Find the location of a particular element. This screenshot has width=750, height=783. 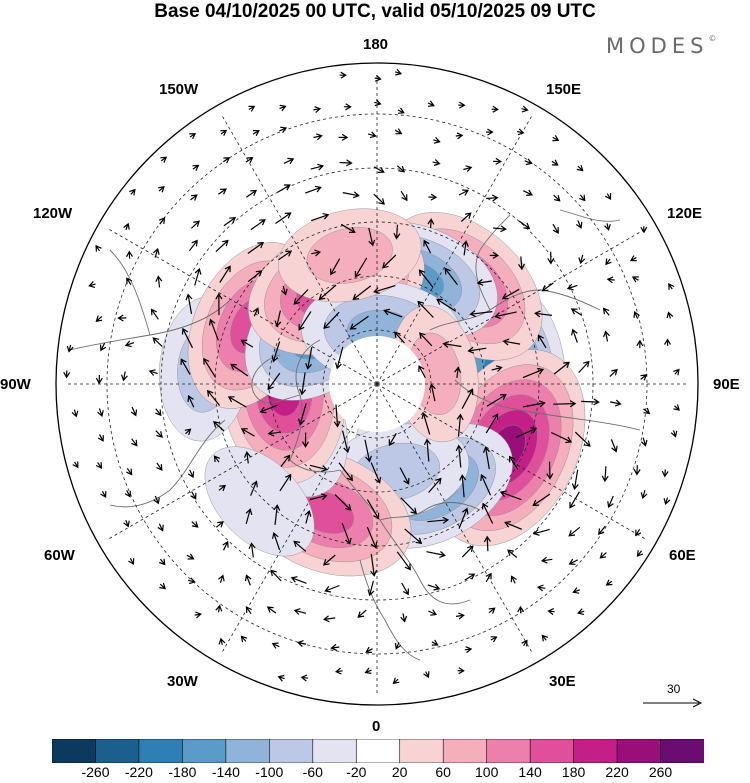

label-60e: 60E is located at coordinates (682, 555).